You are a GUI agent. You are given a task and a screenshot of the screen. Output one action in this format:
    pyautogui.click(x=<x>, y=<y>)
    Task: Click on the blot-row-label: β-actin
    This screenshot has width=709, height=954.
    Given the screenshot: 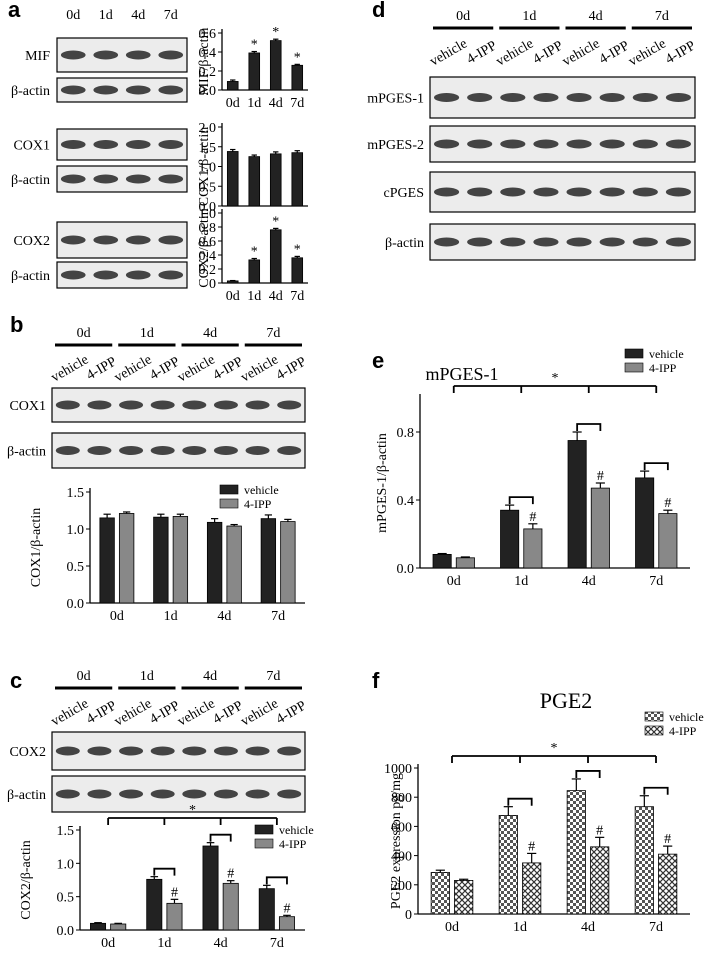 What is the action you would take?
    pyautogui.click(x=404, y=243)
    